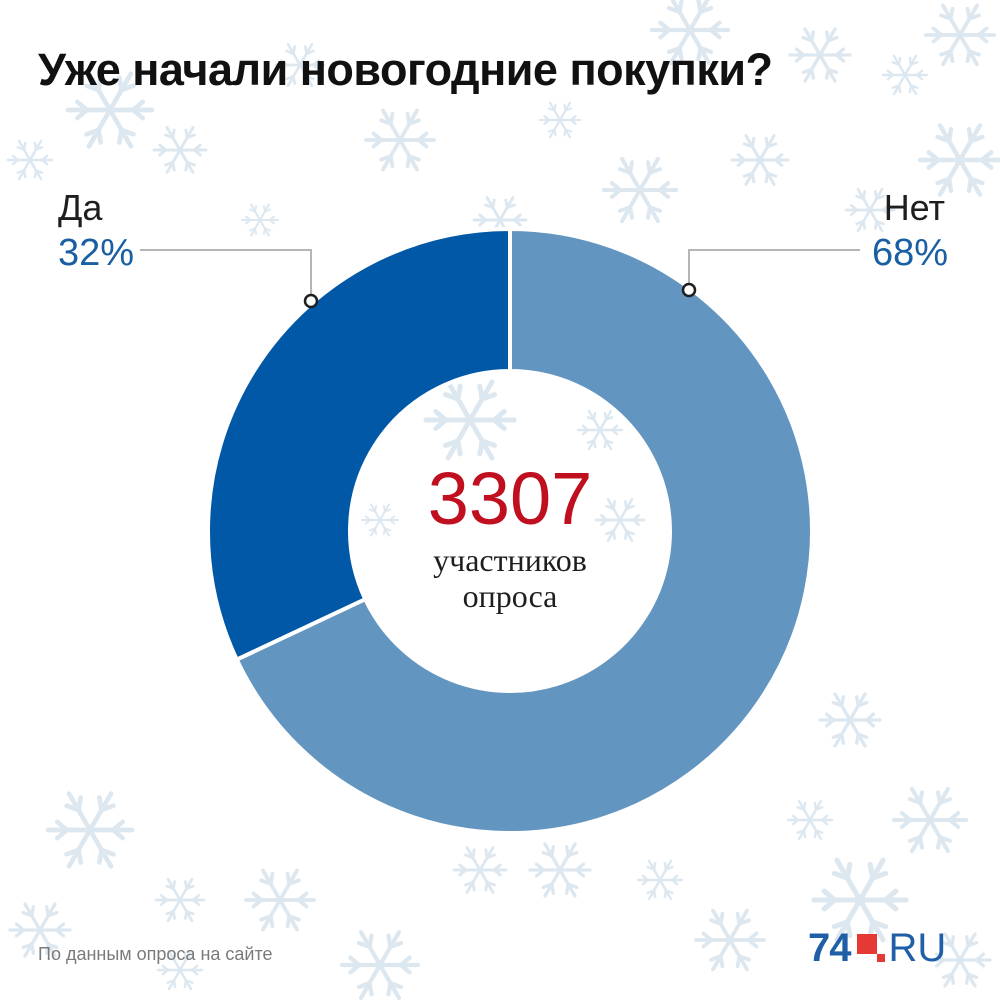  What do you see at coordinates (510, 560) in the screenshot?
I see `respondents-caption-line1: участников` at bounding box center [510, 560].